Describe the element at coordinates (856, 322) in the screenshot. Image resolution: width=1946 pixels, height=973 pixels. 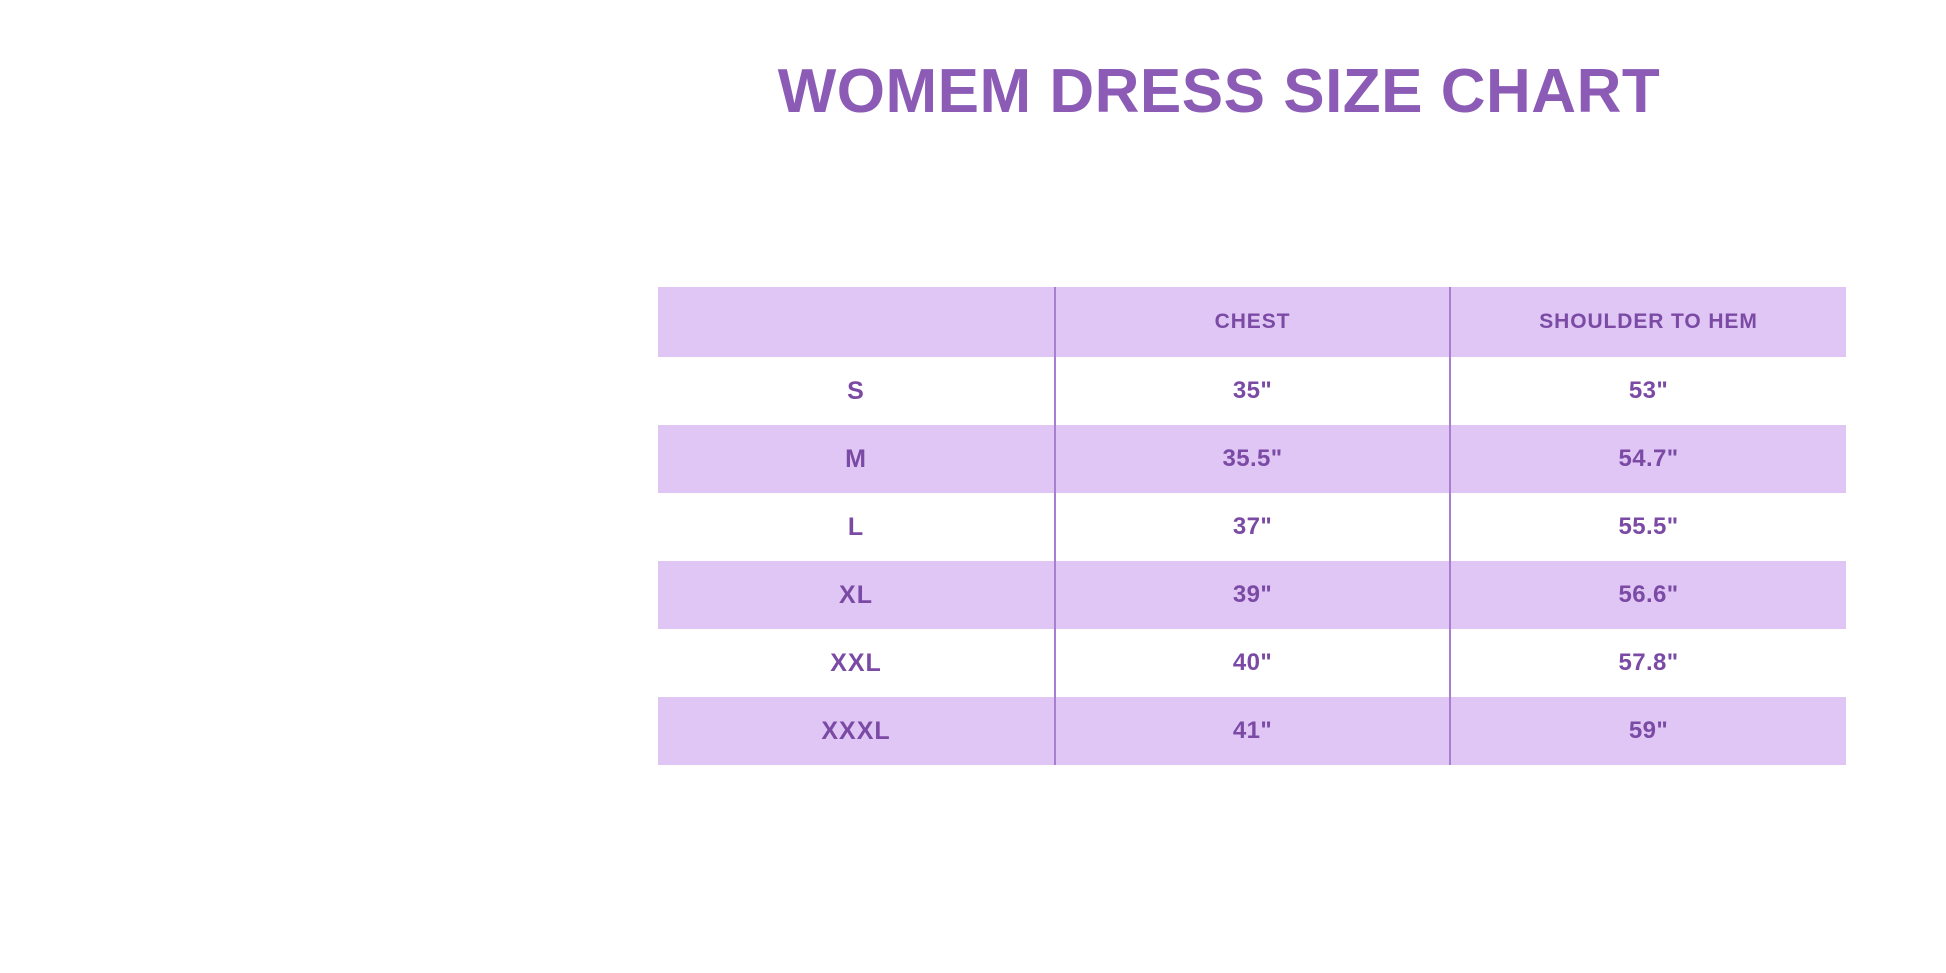
I see `column-header-size` at that location.